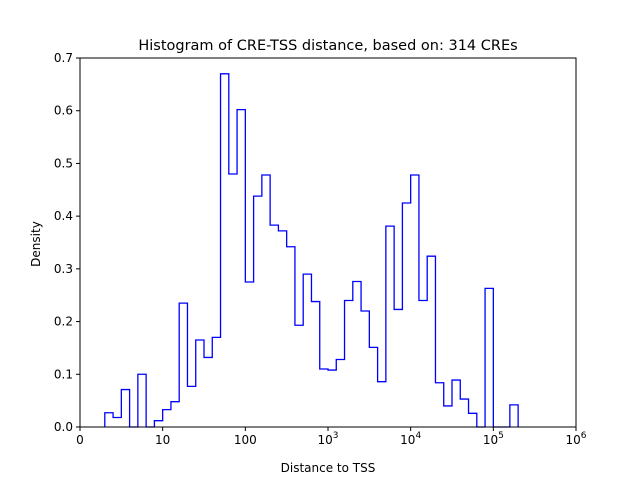  I want to click on y-tick-label: 0.1, so click(63, 374).